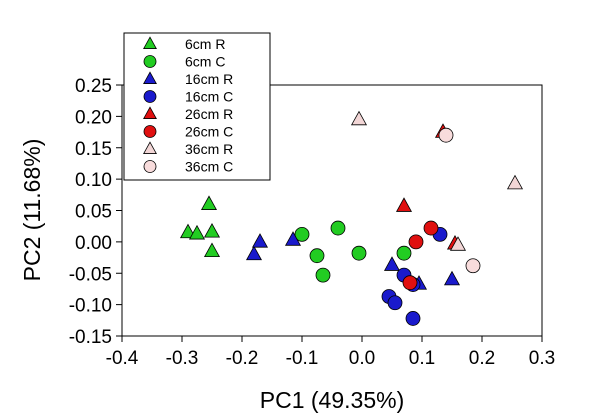 This screenshot has width=600, height=418. I want to click on y-tick-label: 0.00, so click(93, 243).